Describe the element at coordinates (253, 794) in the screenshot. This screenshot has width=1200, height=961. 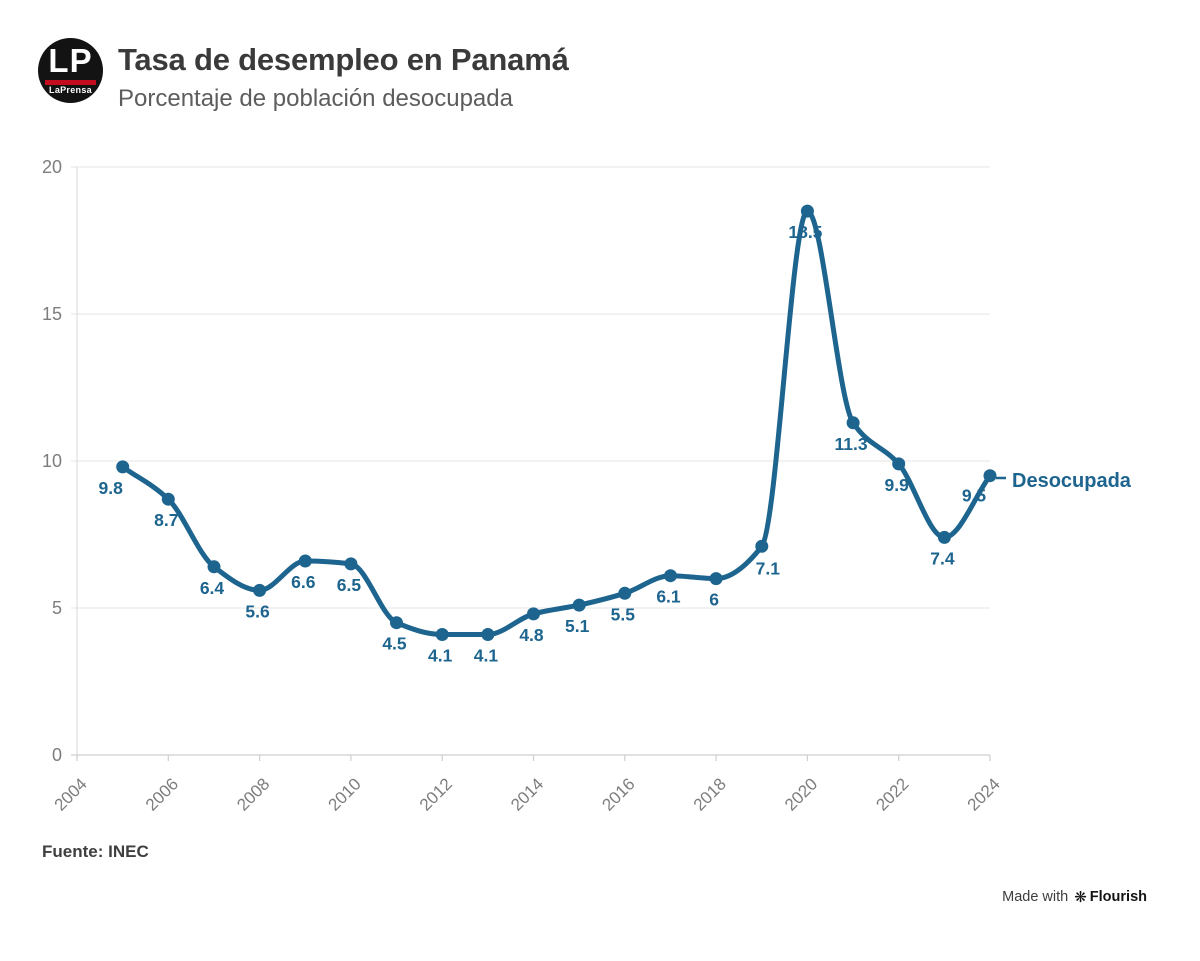
I see `x-tick-label: 2008` at that location.